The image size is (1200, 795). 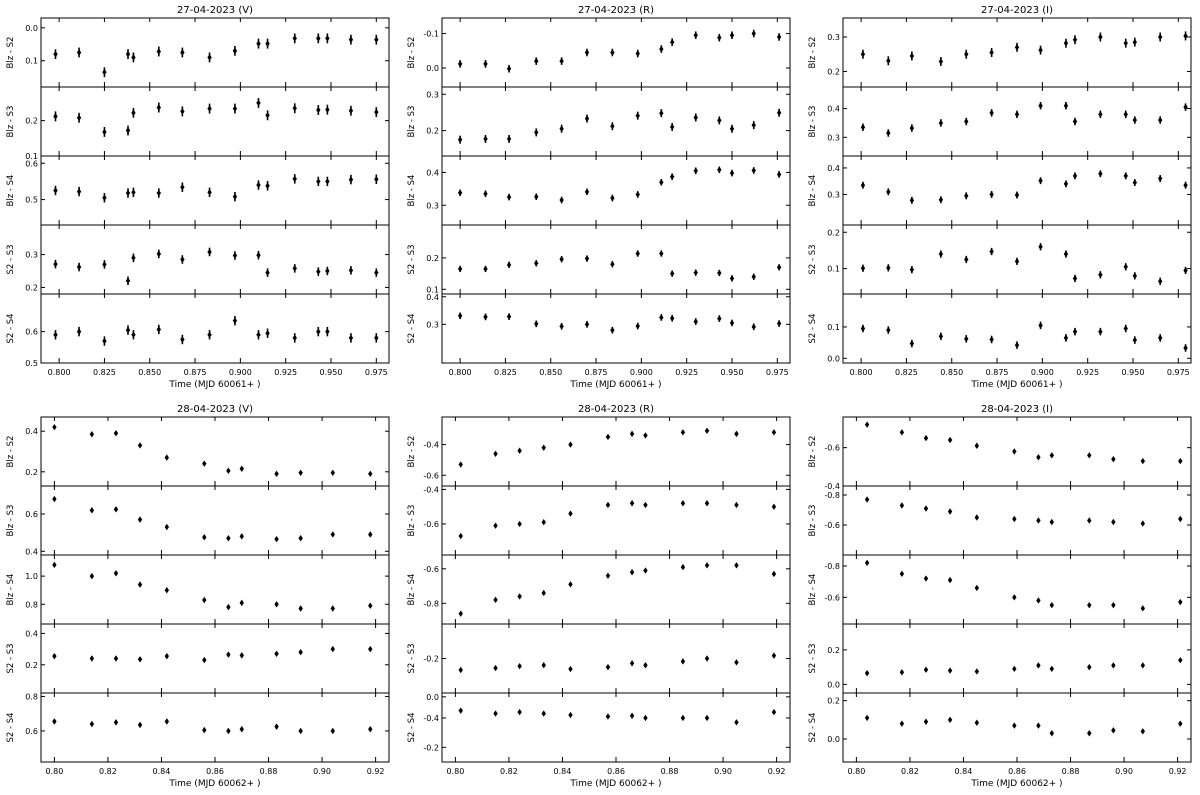 I want to click on x-tick-label: 0.875, so click(x=596, y=372).